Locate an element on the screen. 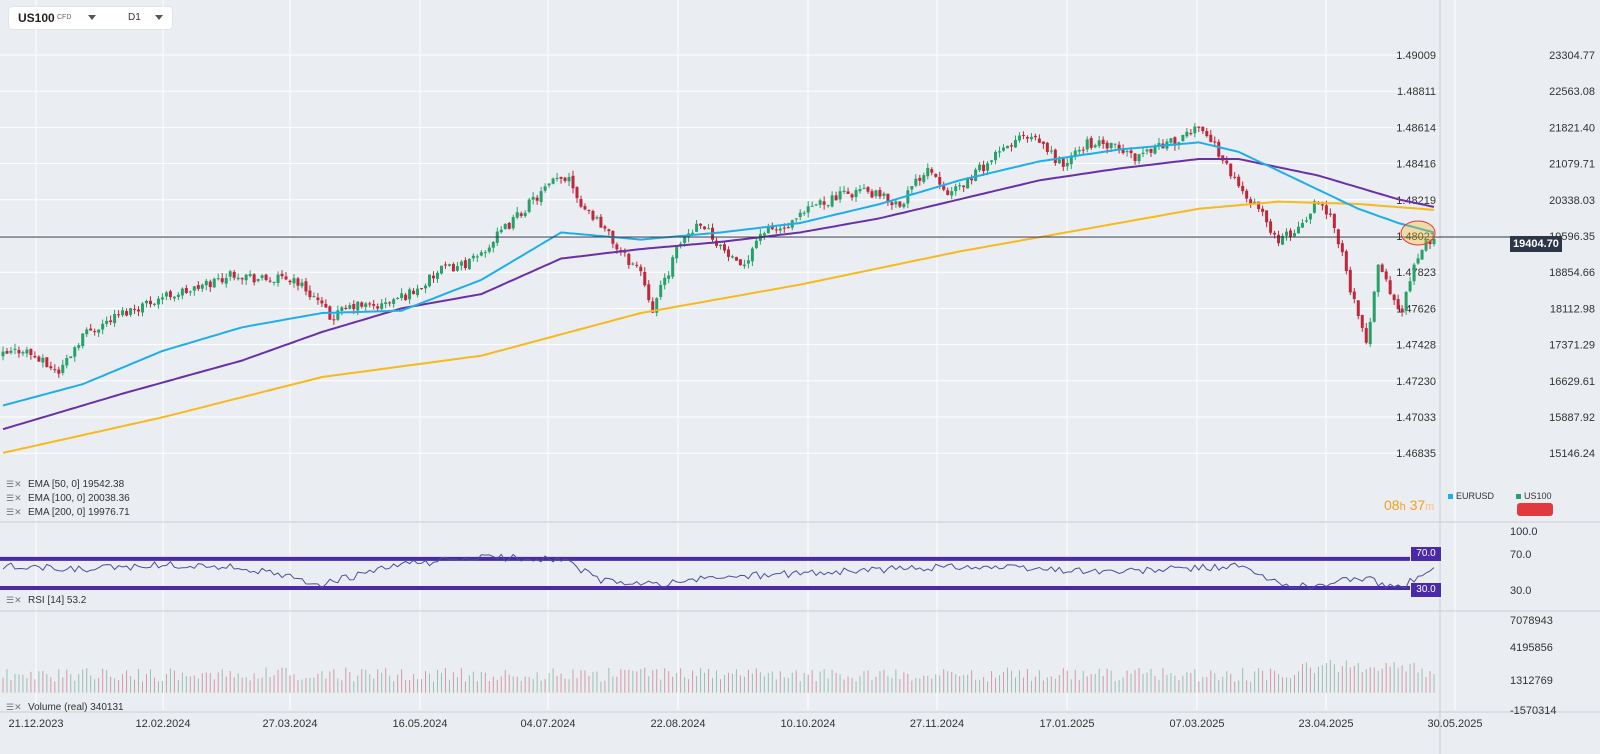  symbol-name: US100 is located at coordinates (36, 18).